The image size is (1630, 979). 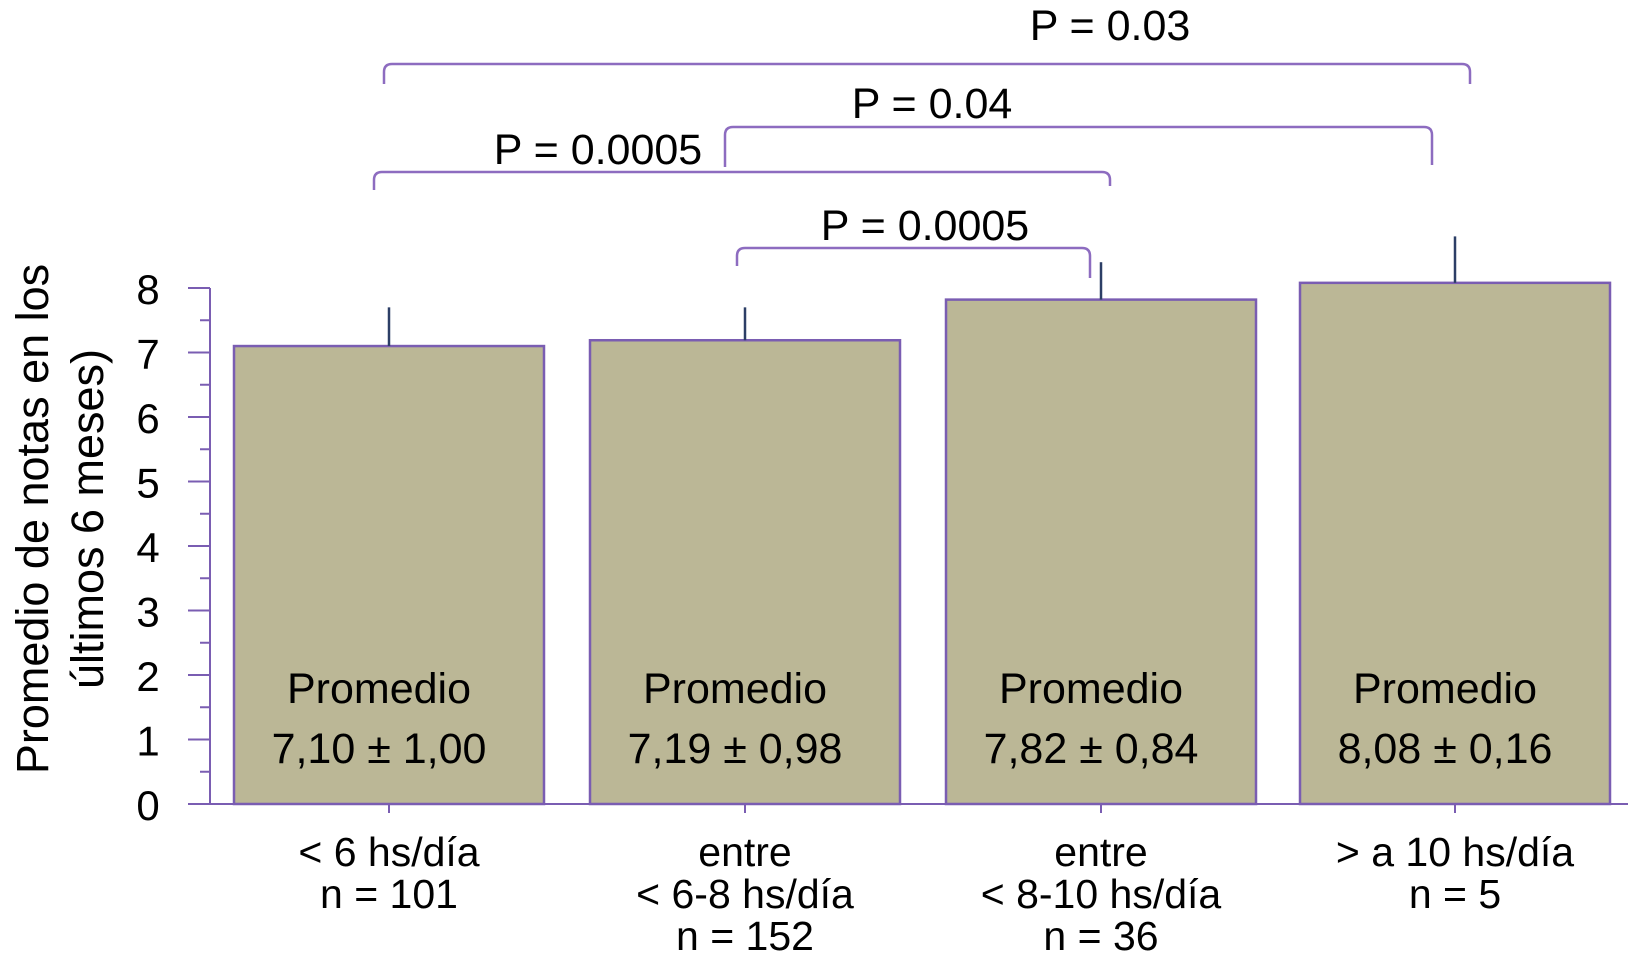 I want to click on x-category-label-line: n = 36, so click(x=1100, y=936).